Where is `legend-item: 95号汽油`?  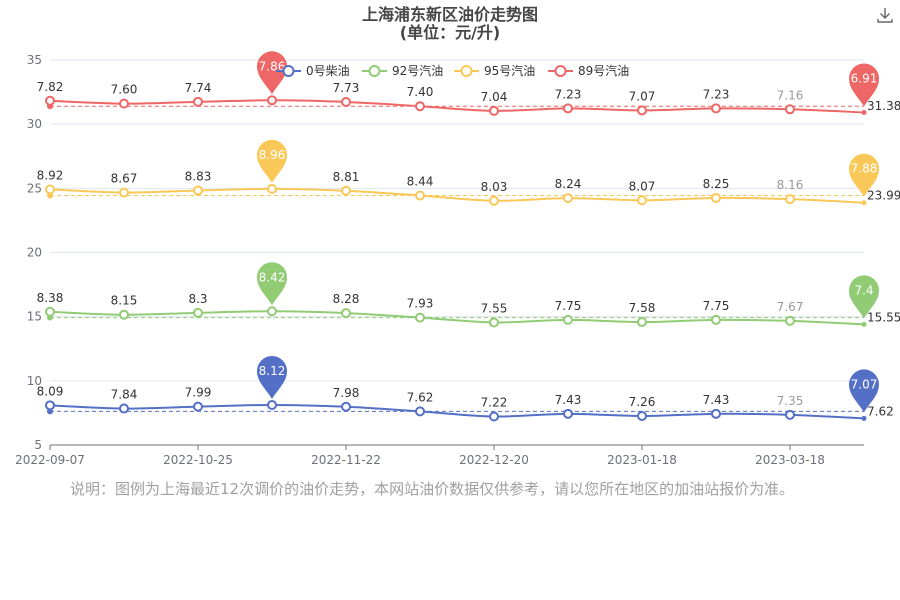 legend-item: 95号汽油 is located at coordinates (494, 70).